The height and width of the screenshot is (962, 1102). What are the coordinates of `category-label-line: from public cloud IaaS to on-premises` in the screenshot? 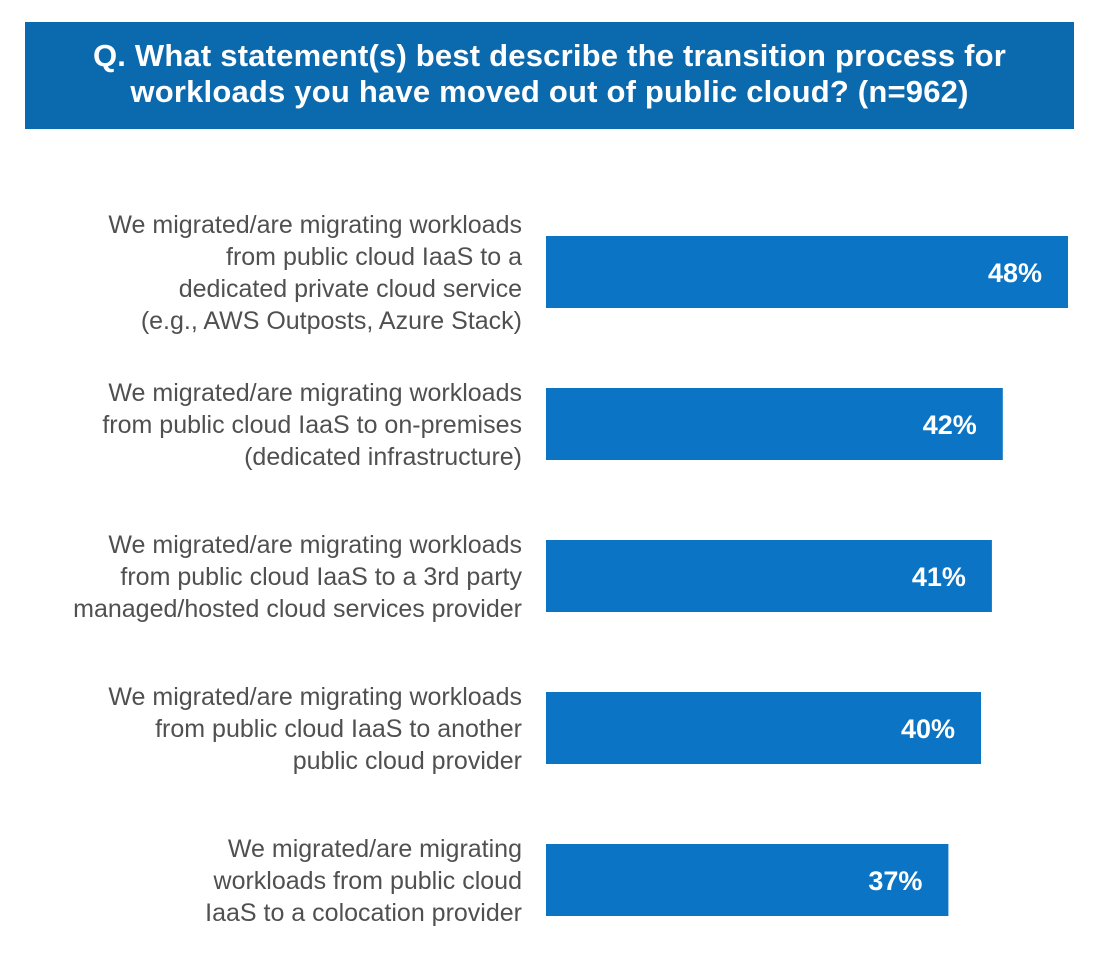 It's located at (312, 425).